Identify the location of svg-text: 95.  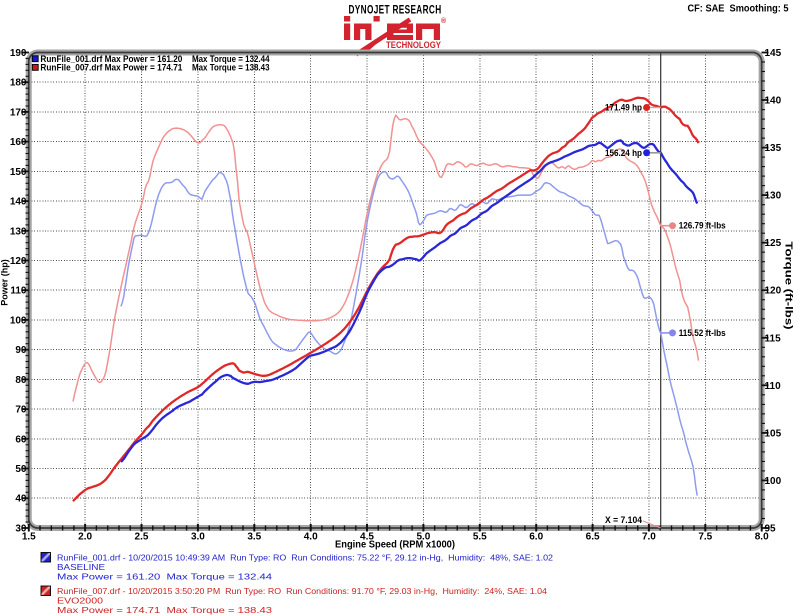
(771, 529).